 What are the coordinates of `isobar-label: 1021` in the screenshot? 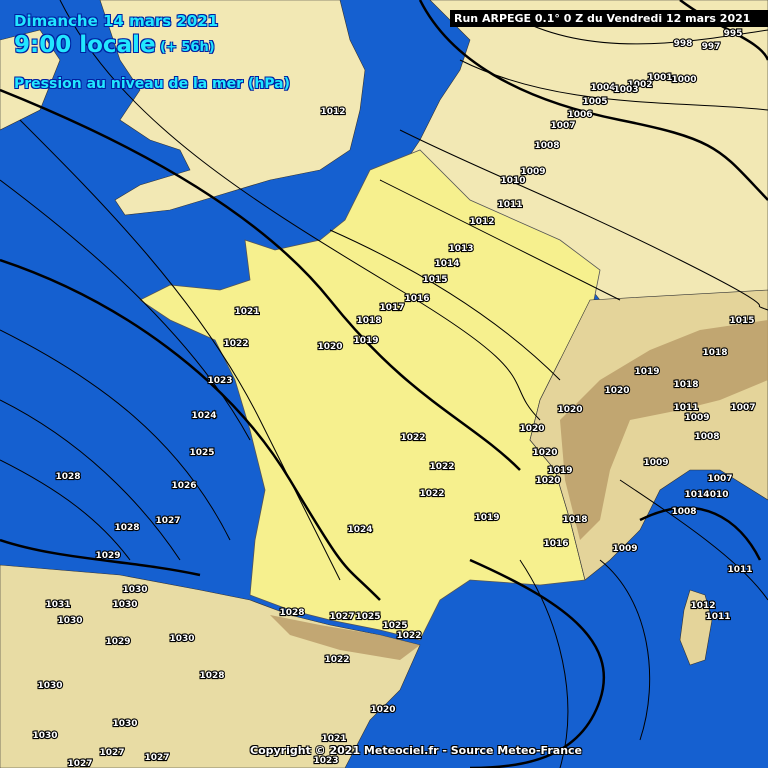 It's located at (246, 312).